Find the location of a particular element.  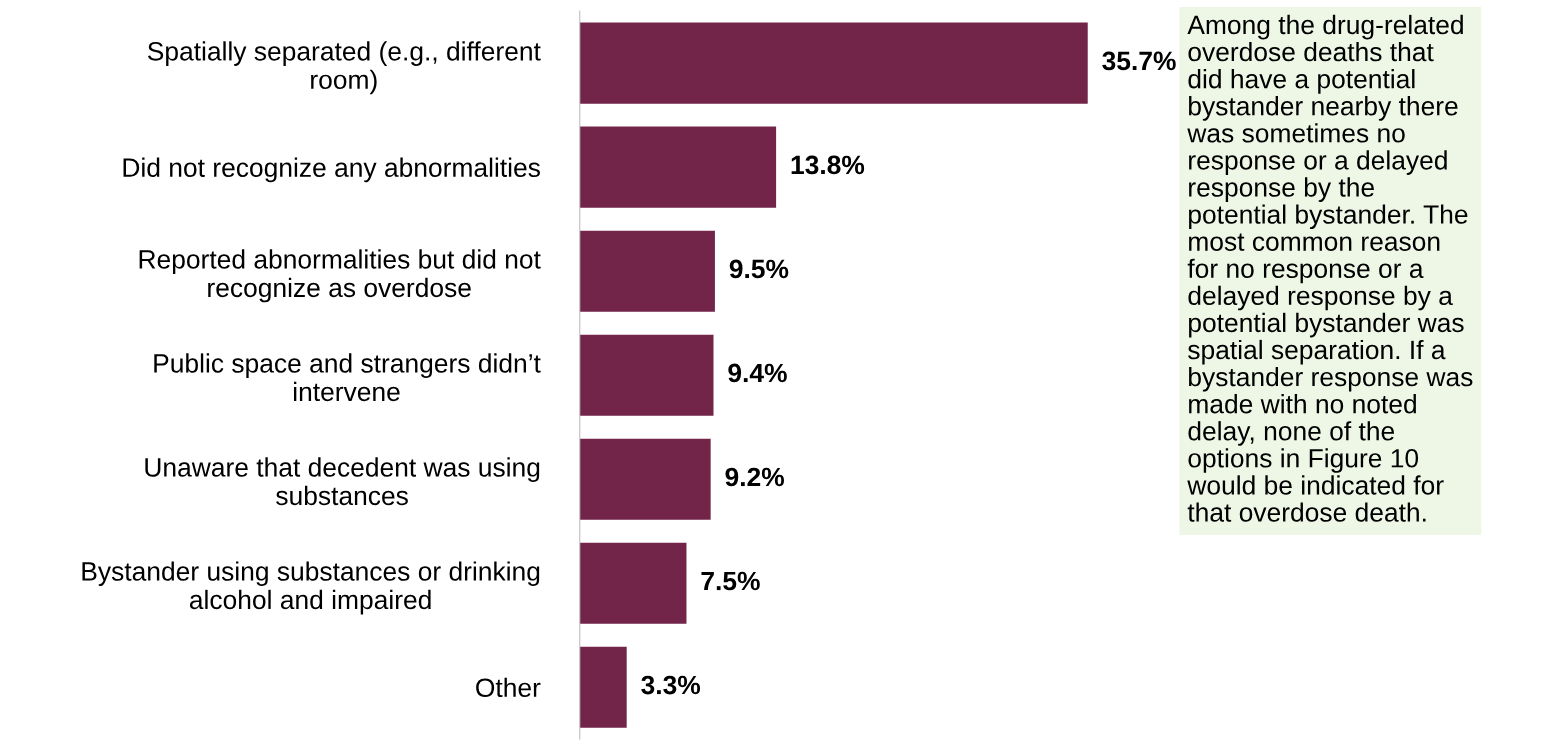

data-label: 13.8% is located at coordinates (828, 165).